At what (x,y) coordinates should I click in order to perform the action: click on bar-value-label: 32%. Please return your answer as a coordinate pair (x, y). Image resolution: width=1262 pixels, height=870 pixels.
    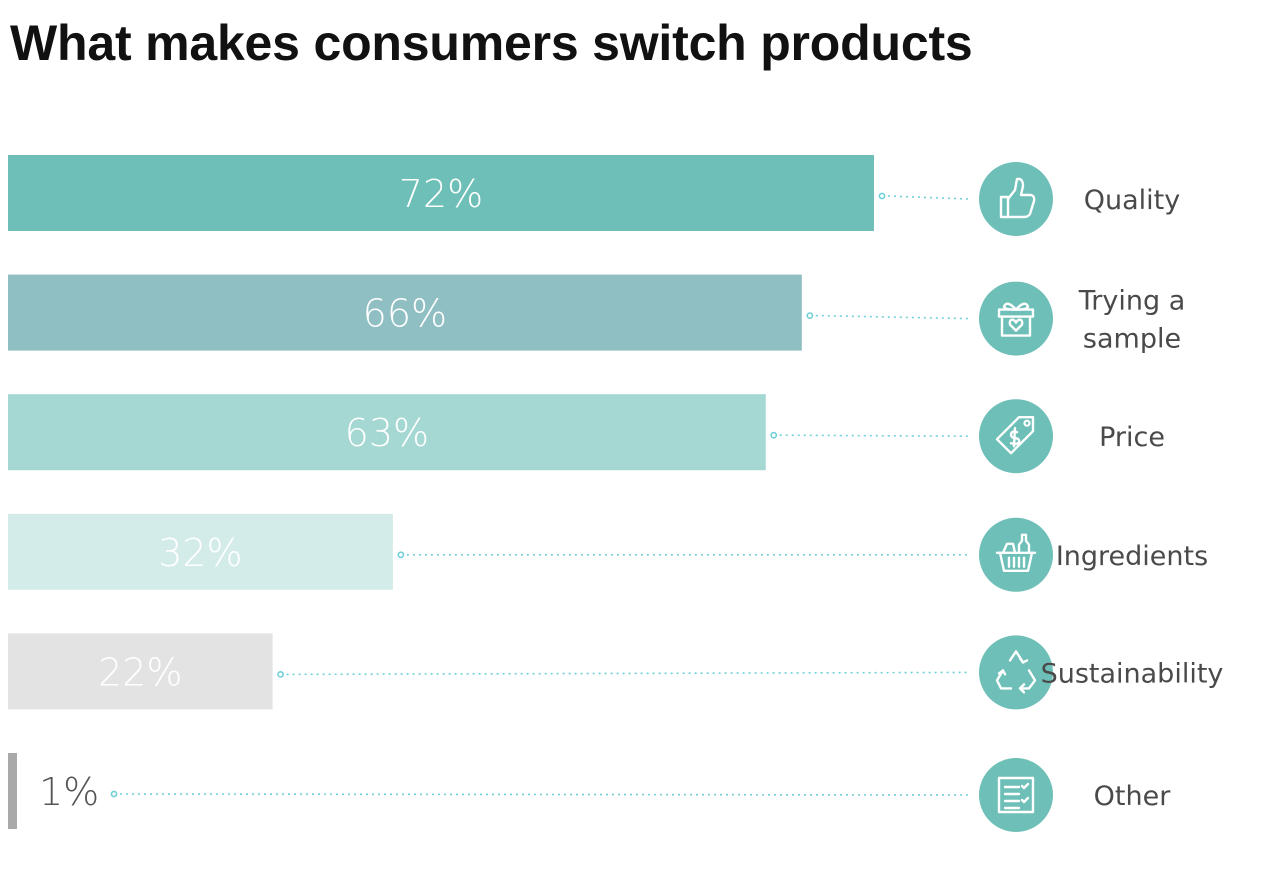
    Looking at the image, I should click on (200, 553).